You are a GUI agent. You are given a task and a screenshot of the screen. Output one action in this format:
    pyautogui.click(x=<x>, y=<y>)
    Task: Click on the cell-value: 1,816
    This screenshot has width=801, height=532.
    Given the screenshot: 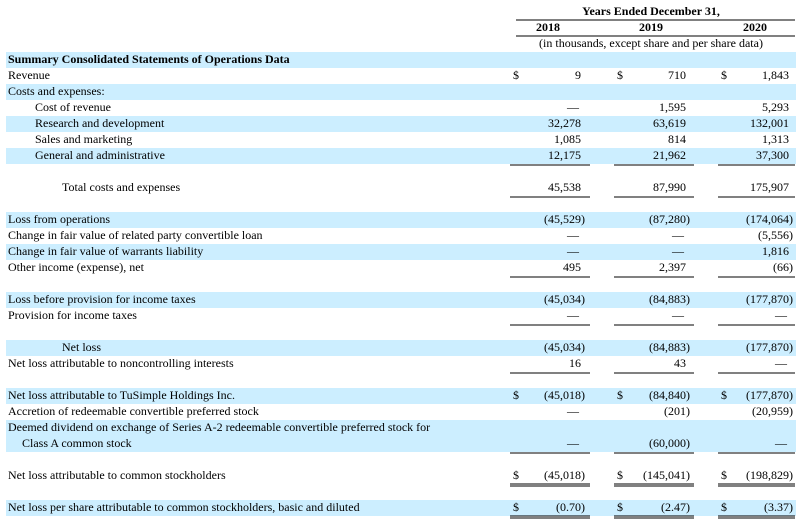 What is the action you would take?
    pyautogui.click(x=775, y=251)
    